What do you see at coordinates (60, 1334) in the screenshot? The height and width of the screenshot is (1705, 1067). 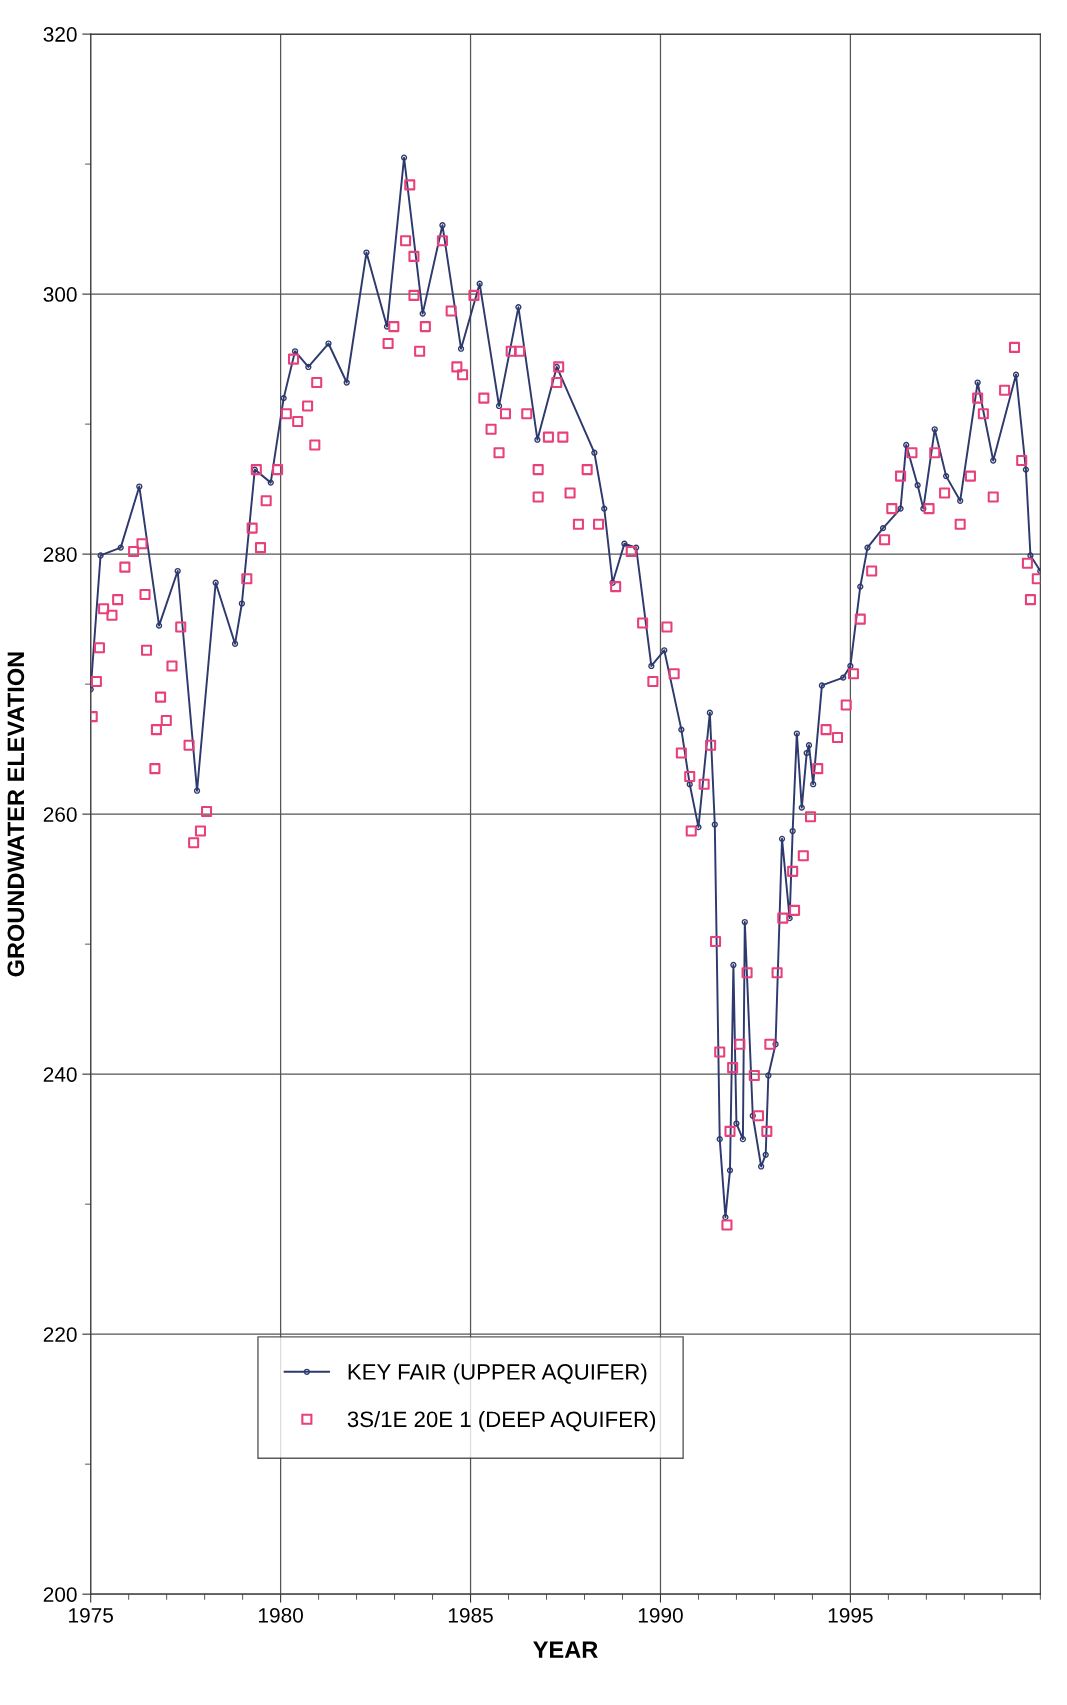 I see `y-tick-label: 220` at bounding box center [60, 1334].